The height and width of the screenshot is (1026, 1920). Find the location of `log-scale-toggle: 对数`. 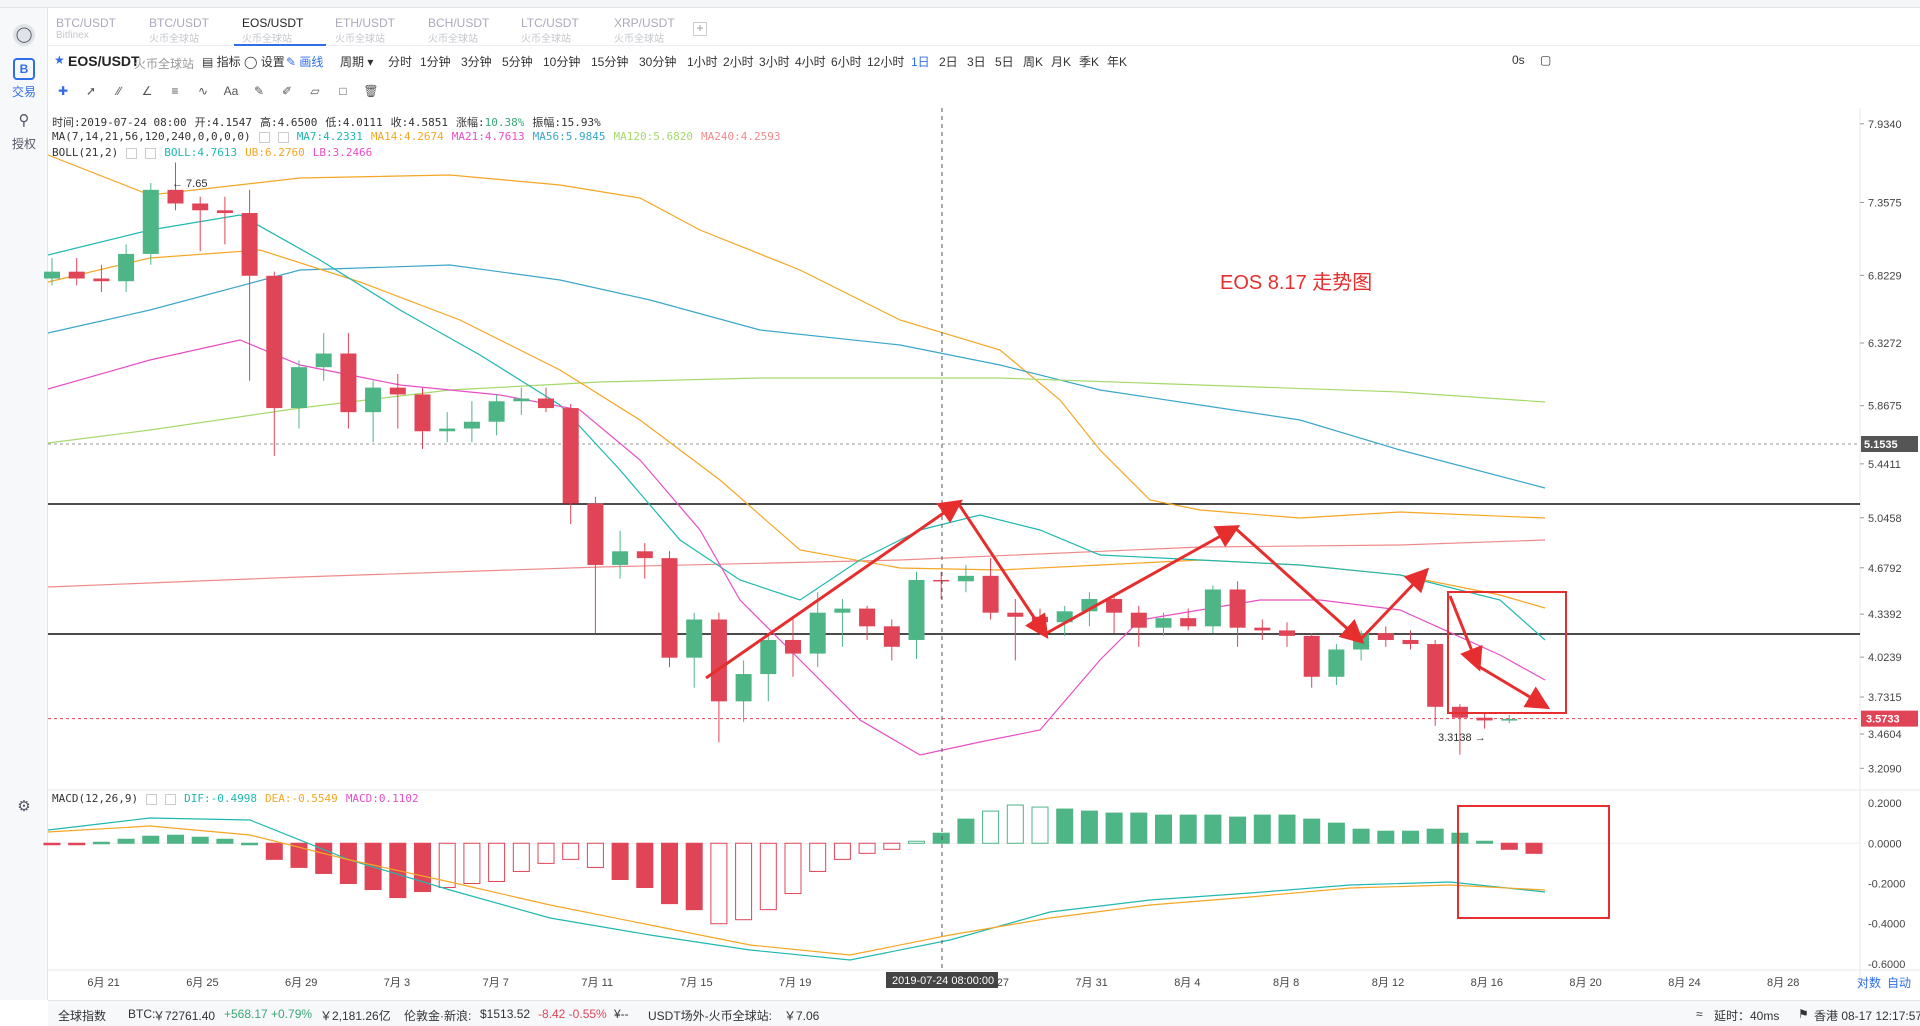

log-scale-toggle: 对数 is located at coordinates (1869, 983).